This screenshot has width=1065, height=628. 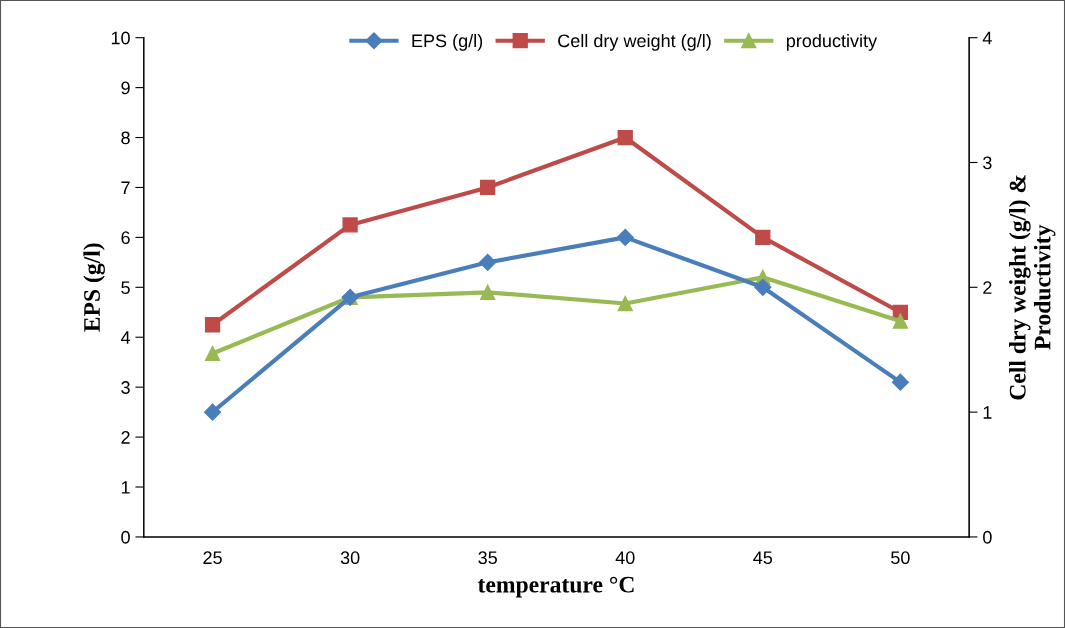 I want to click on y2-tick-label: 3, so click(x=987, y=163).